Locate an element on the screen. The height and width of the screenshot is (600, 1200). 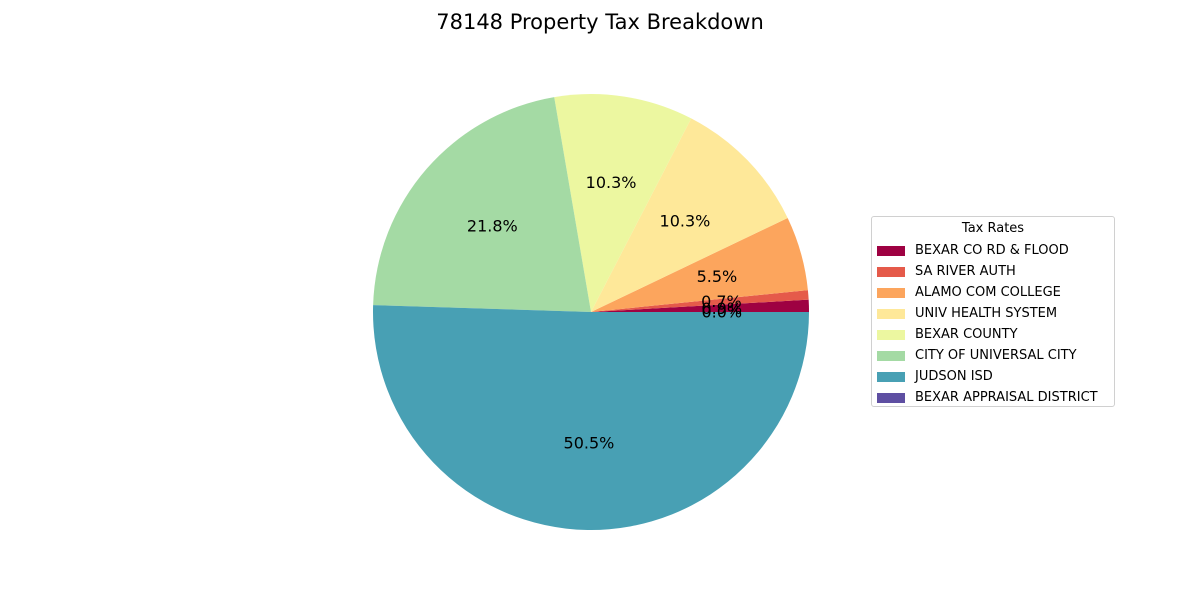
slice-label-bexar-appraisal-district: 0.0% is located at coordinates (721, 312).